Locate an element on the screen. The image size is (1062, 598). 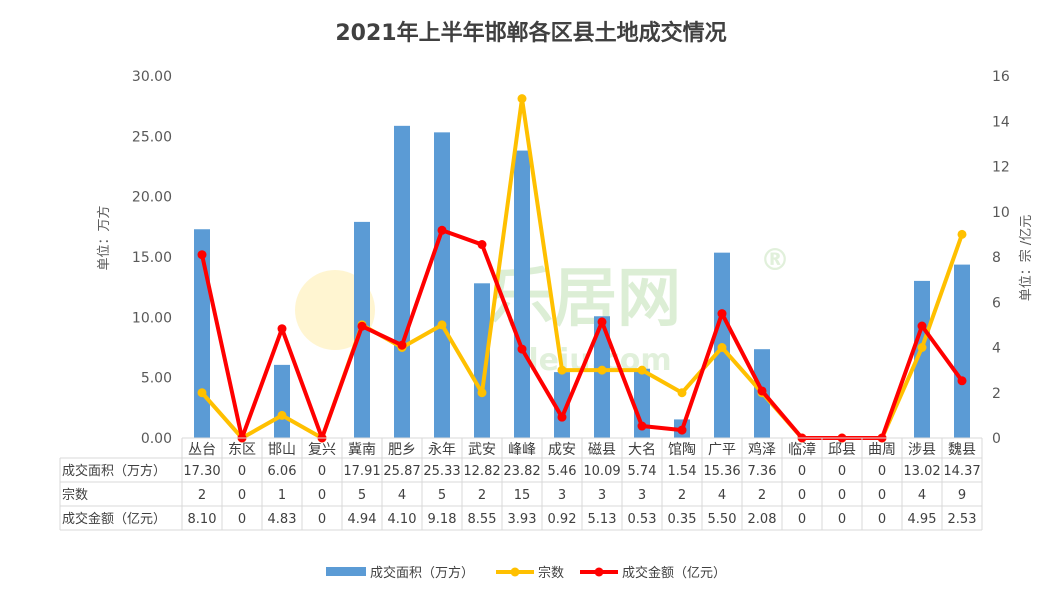
table-cell: 4.83 is located at coordinates (282, 519).